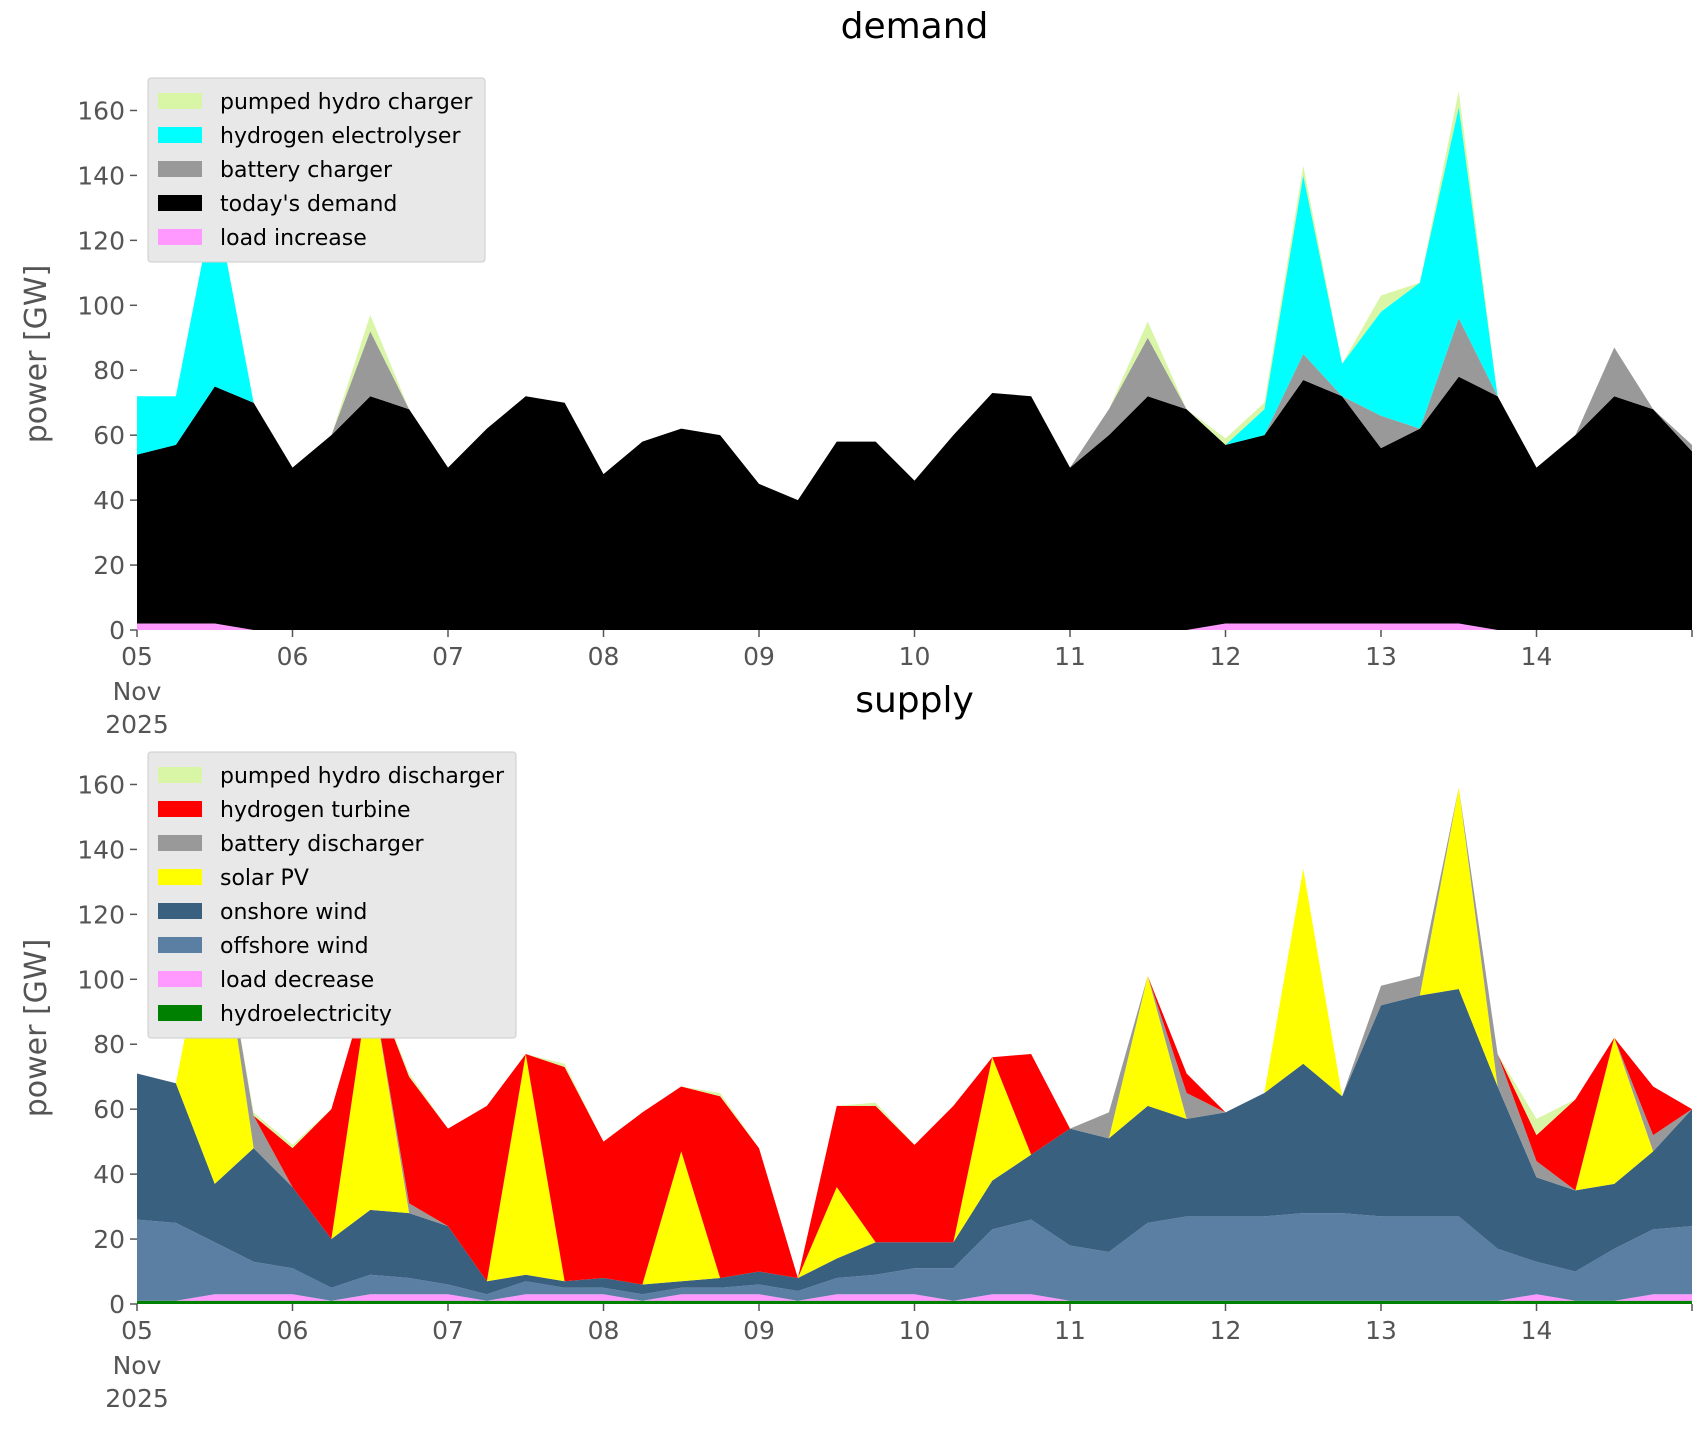 The width and height of the screenshot is (1706, 1431). What do you see at coordinates (293, 912) in the screenshot?
I see `legend-label: onshore wind` at bounding box center [293, 912].